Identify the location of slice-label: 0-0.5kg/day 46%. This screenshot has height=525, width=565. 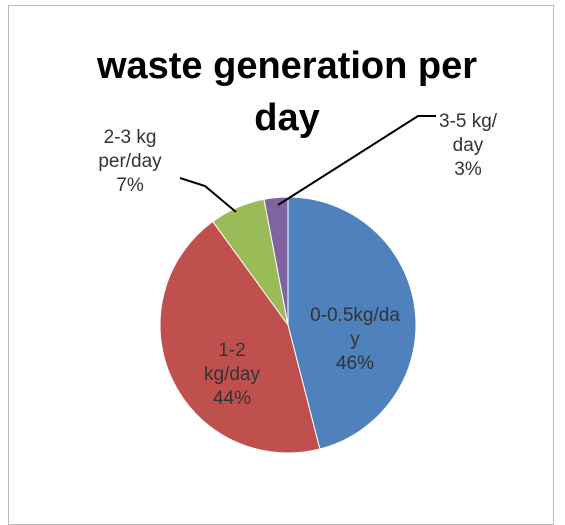
(355, 340).